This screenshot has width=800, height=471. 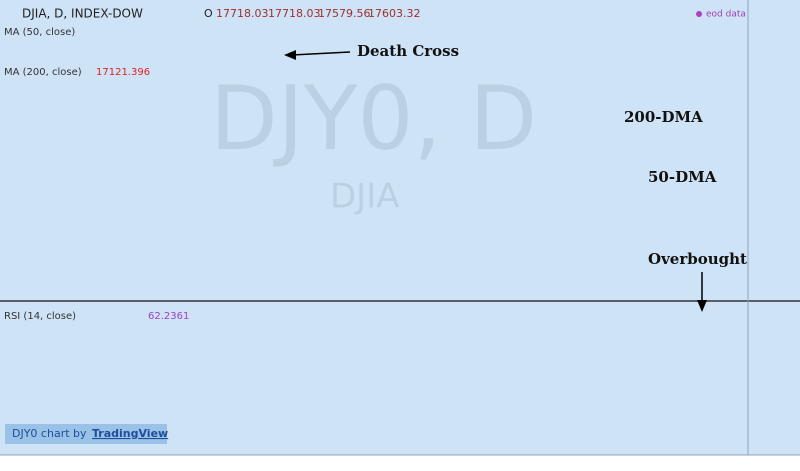 What do you see at coordinates (394, 13) in the screenshot?
I see `ohlc-close: 17603.32` at bounding box center [394, 13].